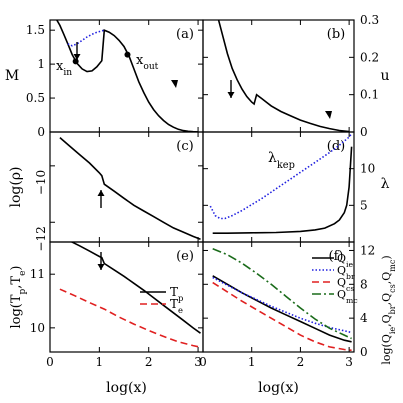  I want to click on y-tick-label: −12, so click(41, 238).